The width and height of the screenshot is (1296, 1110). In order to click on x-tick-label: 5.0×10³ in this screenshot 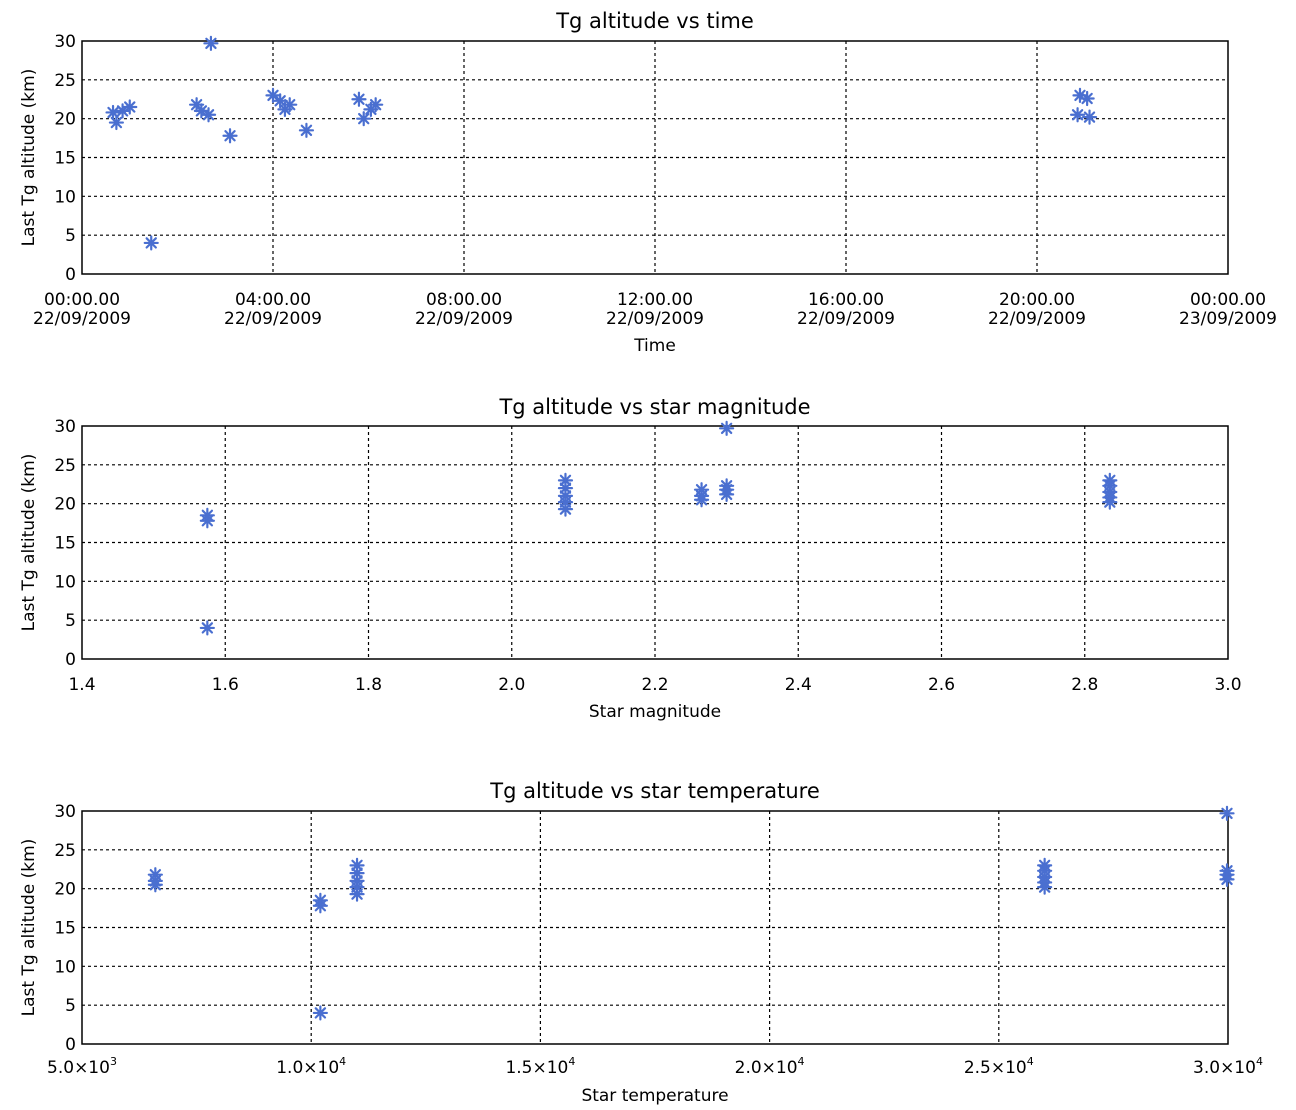, I will do `click(82, 1066)`.